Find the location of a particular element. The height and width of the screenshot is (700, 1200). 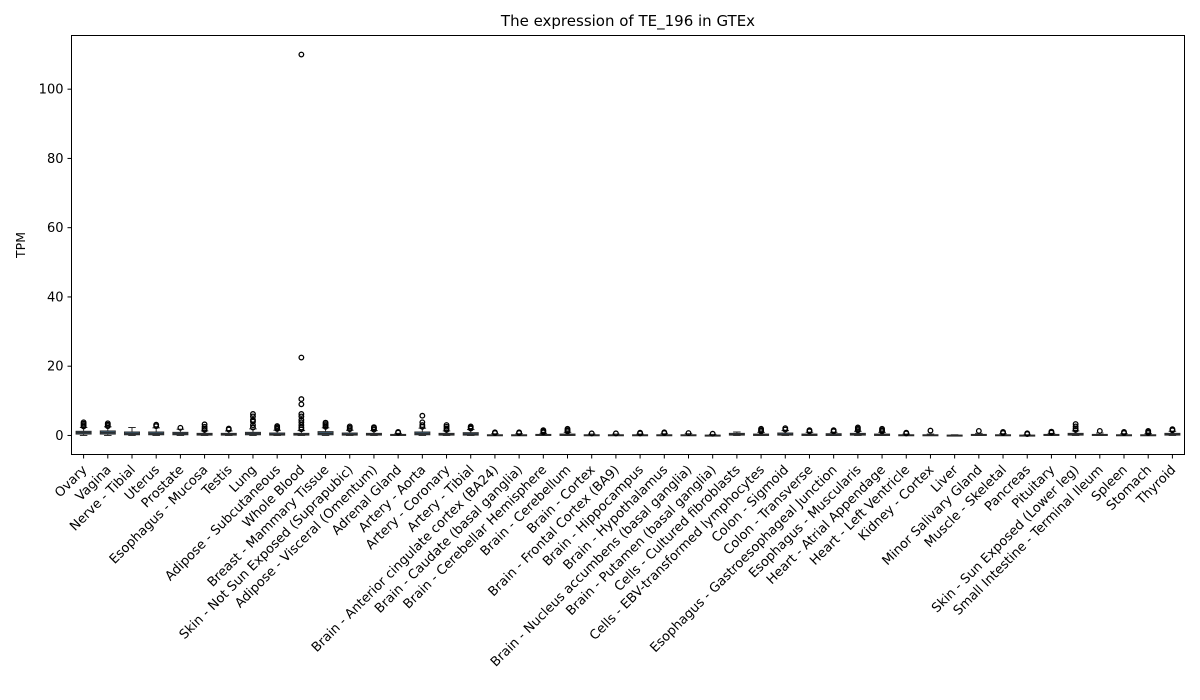

y-tick-label: 40 is located at coordinates (55, 297).